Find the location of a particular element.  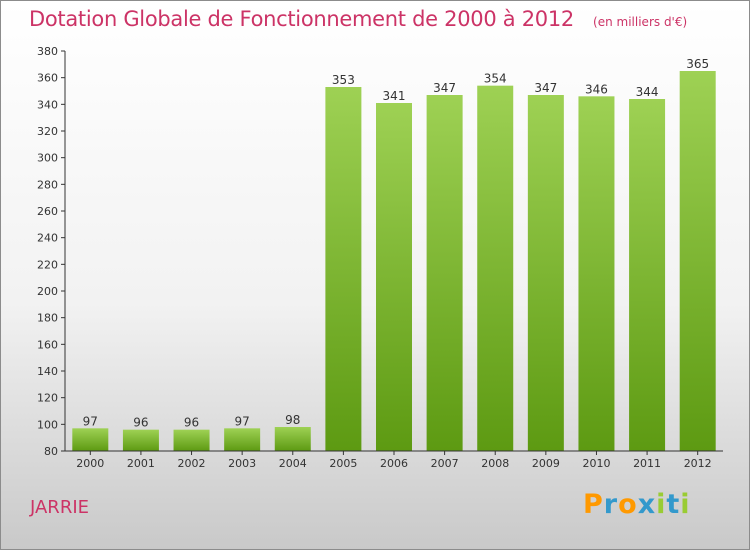

bar-2004 is located at coordinates (292, 439).